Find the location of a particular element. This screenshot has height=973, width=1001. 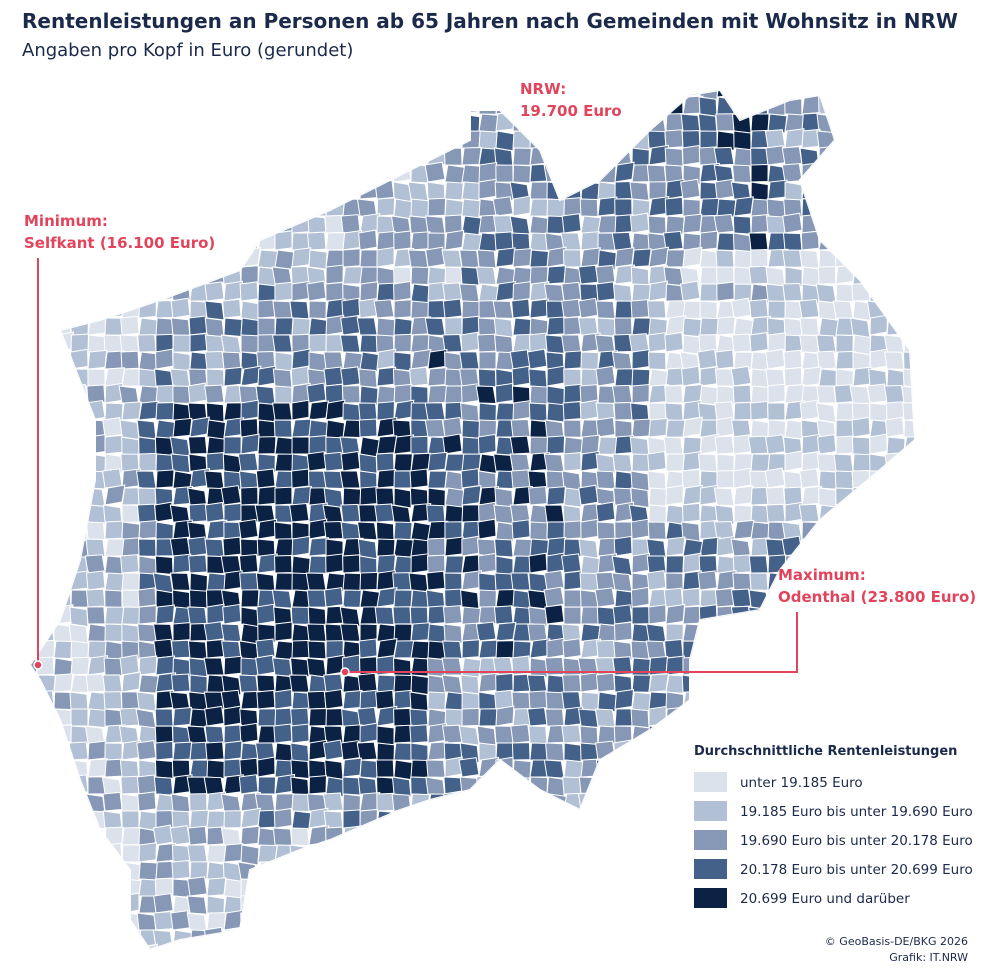

legend-swatch is located at coordinates (710, 898).